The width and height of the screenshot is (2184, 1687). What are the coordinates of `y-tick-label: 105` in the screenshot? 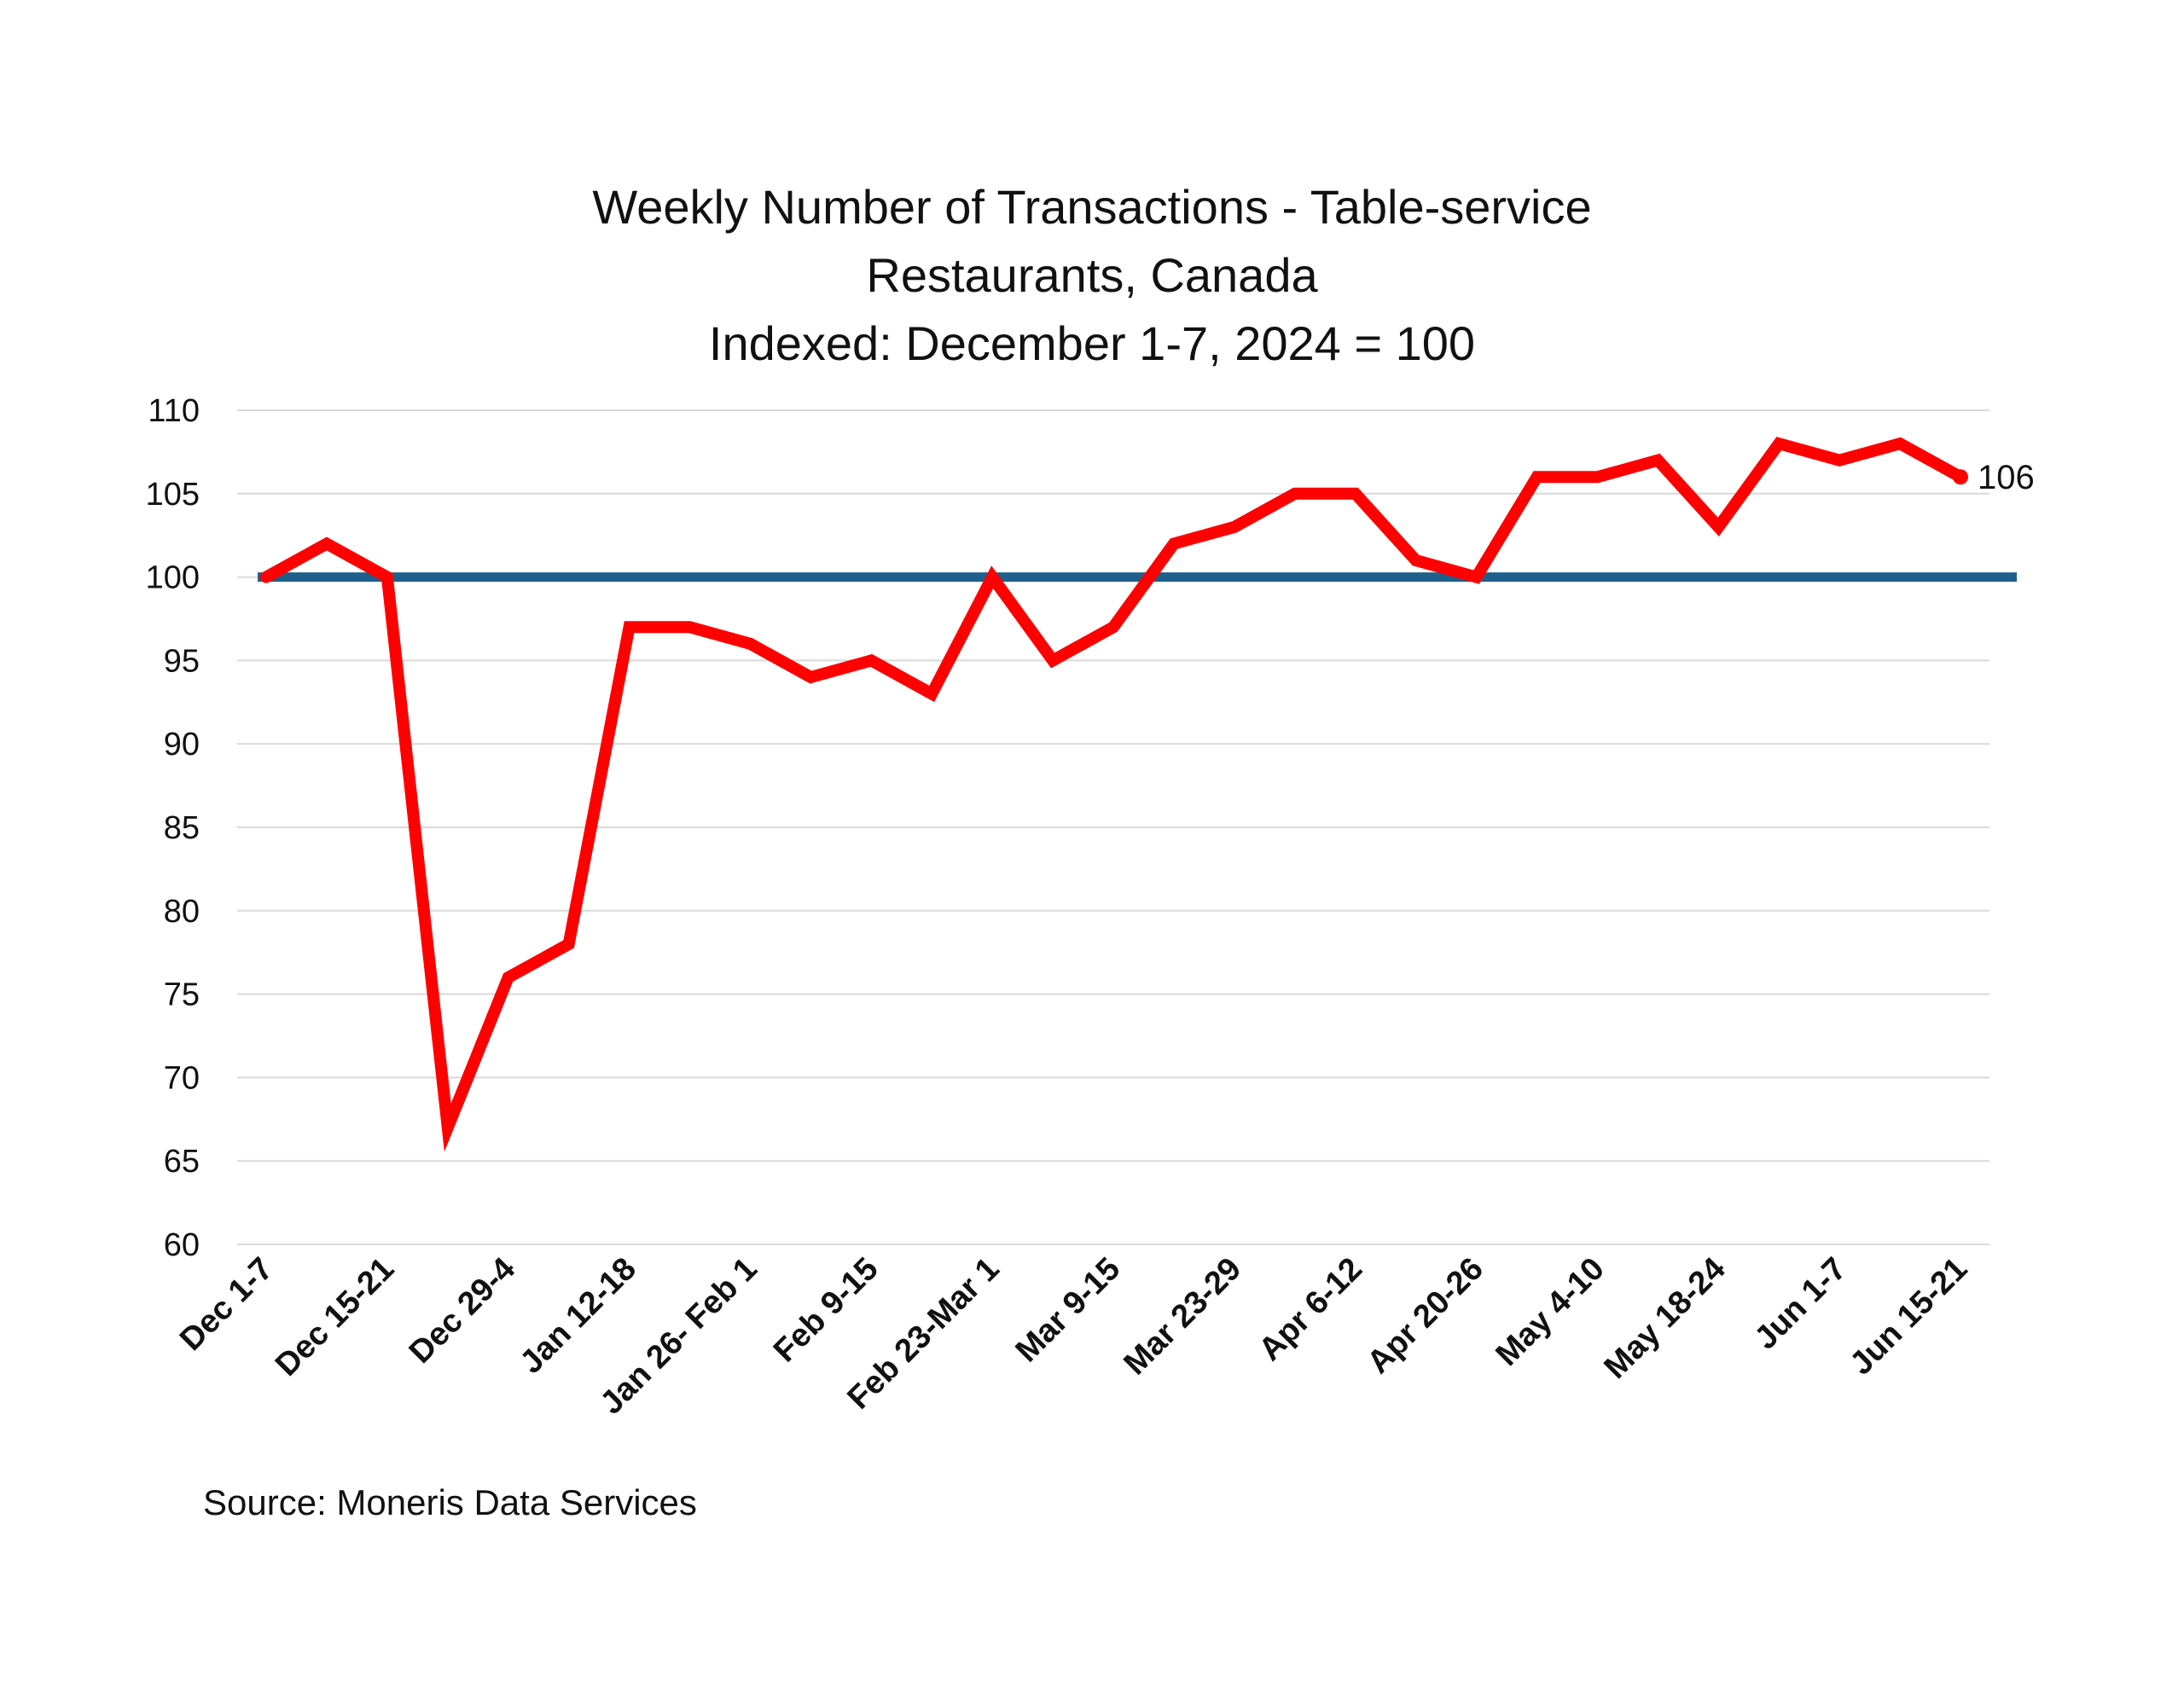 It's located at (173, 495).